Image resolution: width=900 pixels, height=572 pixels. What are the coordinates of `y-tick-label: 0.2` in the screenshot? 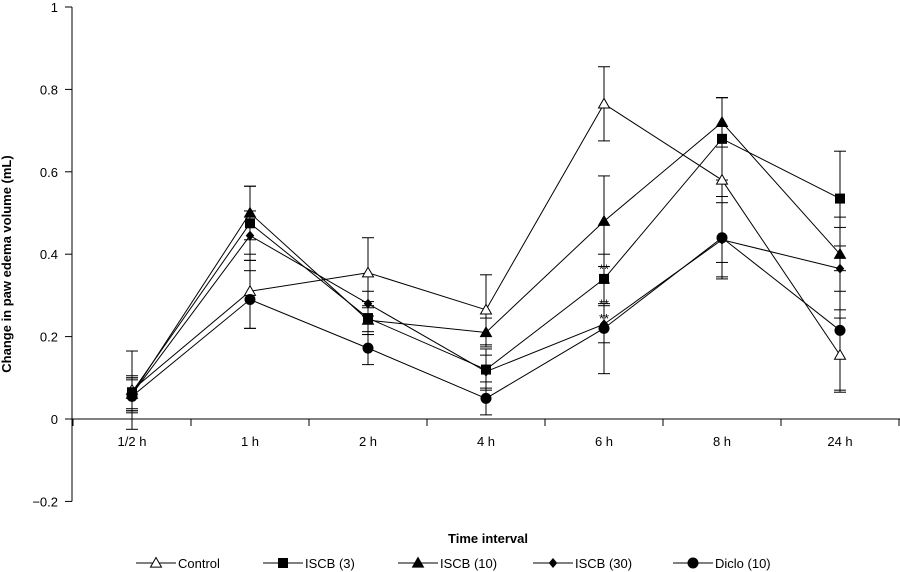 It's located at (49, 337).